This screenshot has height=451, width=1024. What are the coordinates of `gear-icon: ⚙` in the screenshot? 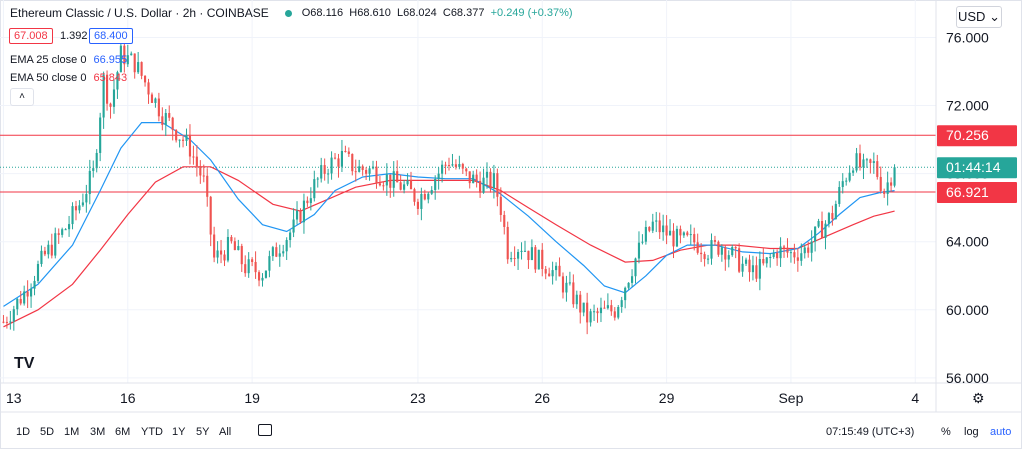 It's located at (978, 398).